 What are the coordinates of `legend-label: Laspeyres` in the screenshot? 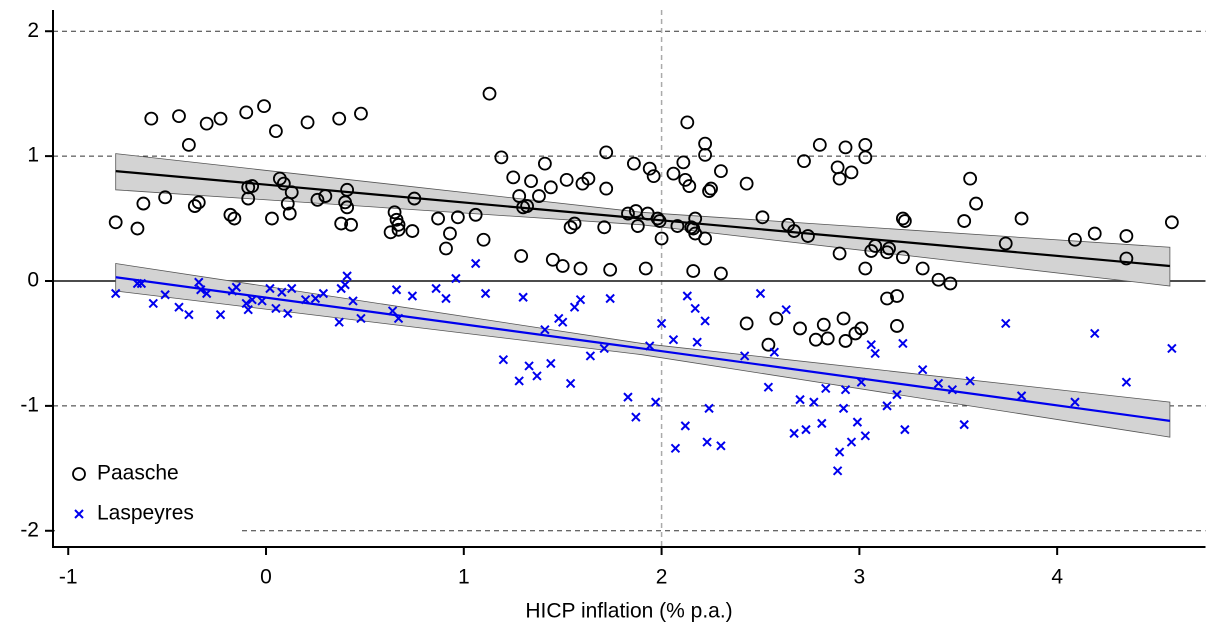 It's located at (145, 513).